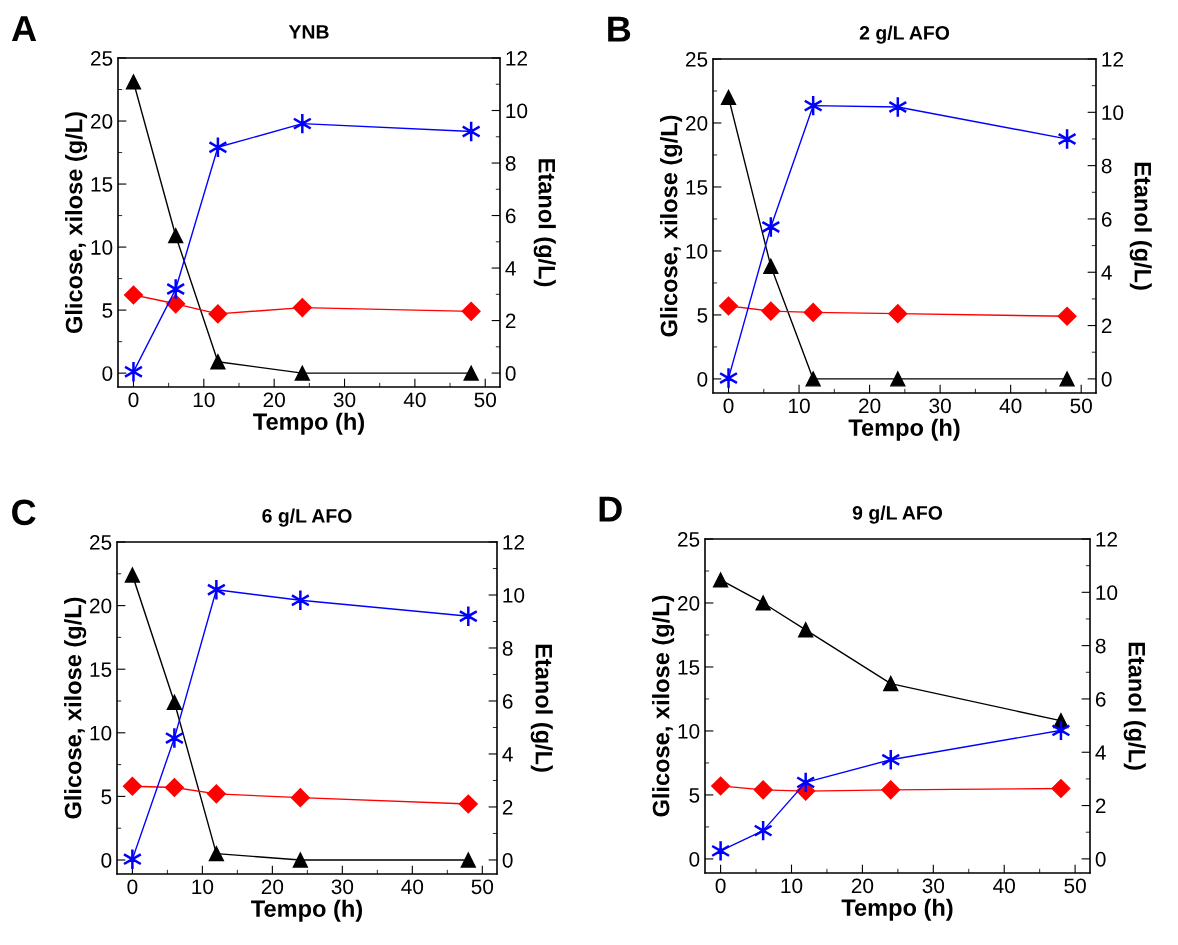  What do you see at coordinates (308, 32) in the screenshot?
I see `chart-title: YNB` at bounding box center [308, 32].